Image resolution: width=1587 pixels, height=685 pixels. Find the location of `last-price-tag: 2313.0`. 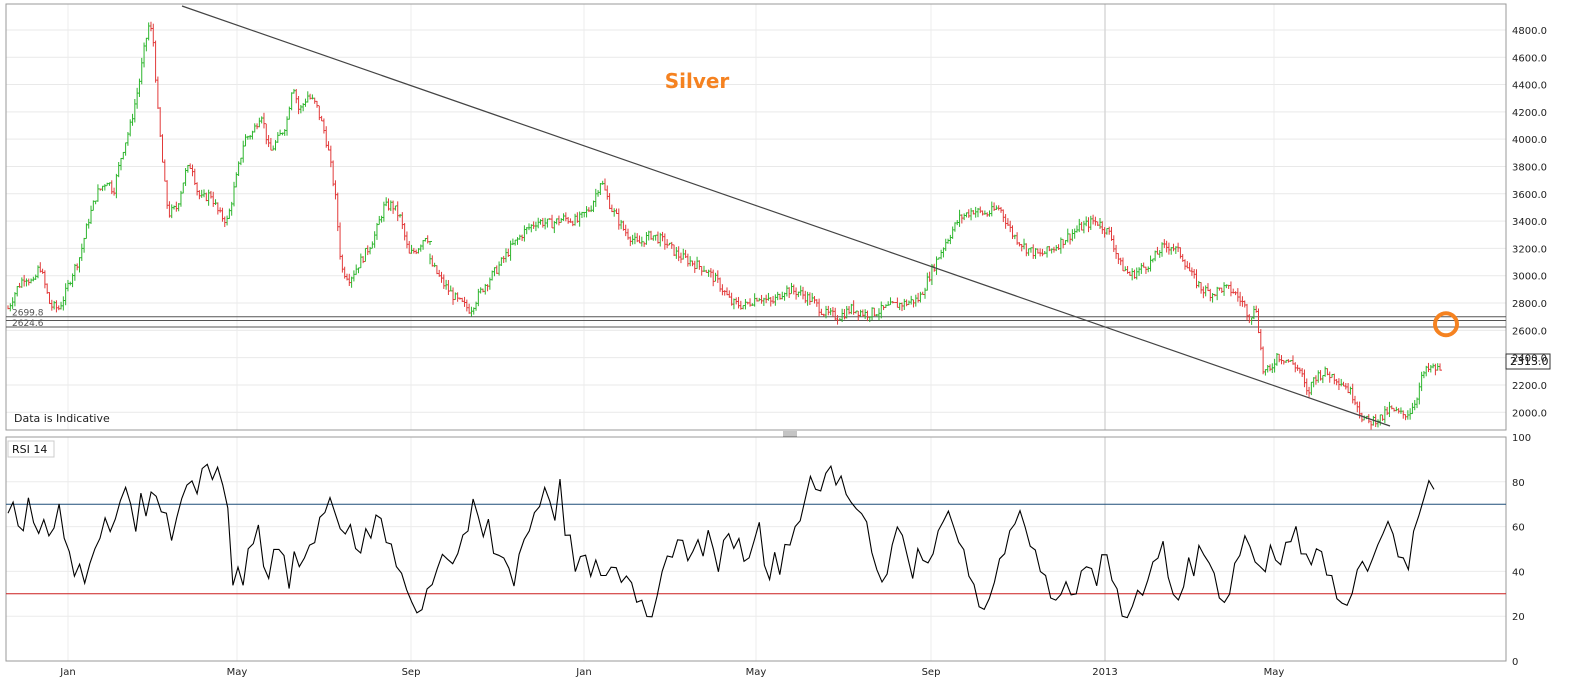

last-price-tag: 2313.0 is located at coordinates (1528, 361).